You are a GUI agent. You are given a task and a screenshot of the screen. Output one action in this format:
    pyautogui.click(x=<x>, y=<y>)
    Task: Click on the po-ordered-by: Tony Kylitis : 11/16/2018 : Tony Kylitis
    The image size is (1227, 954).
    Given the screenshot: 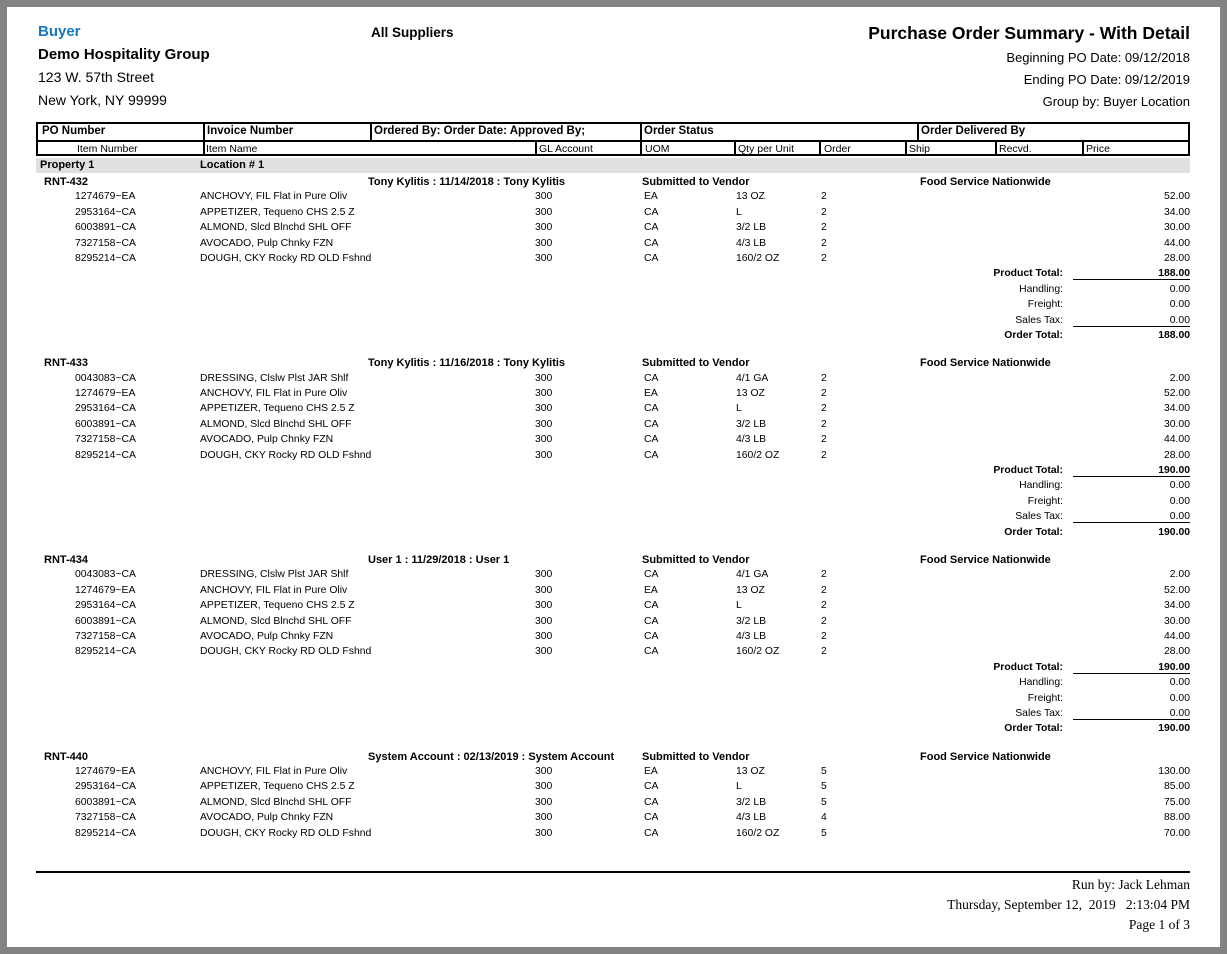 What is the action you would take?
    pyautogui.click(x=467, y=363)
    